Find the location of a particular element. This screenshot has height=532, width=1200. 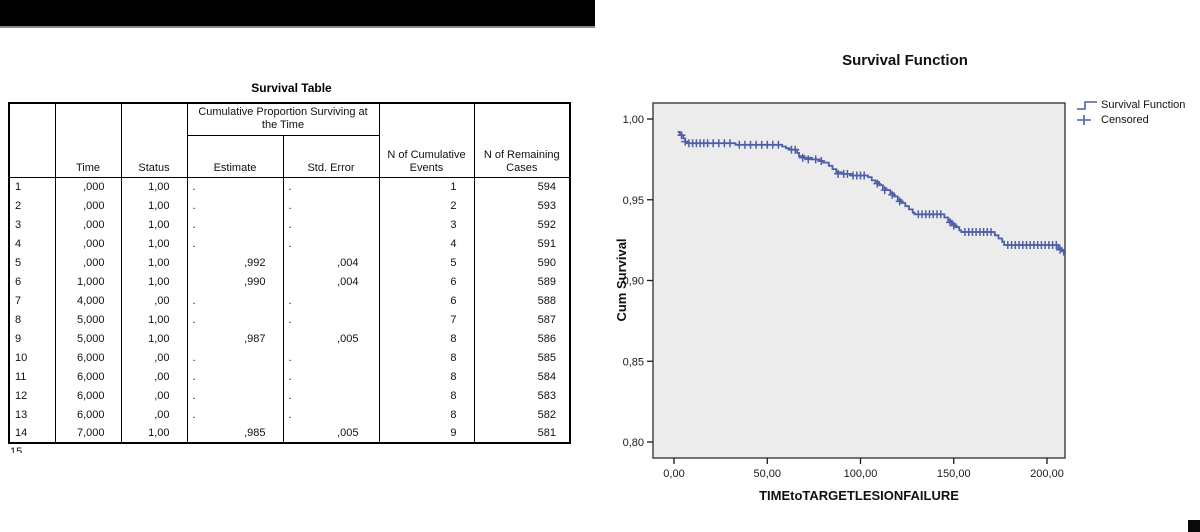

redacted-black-bar is located at coordinates (297, 14).